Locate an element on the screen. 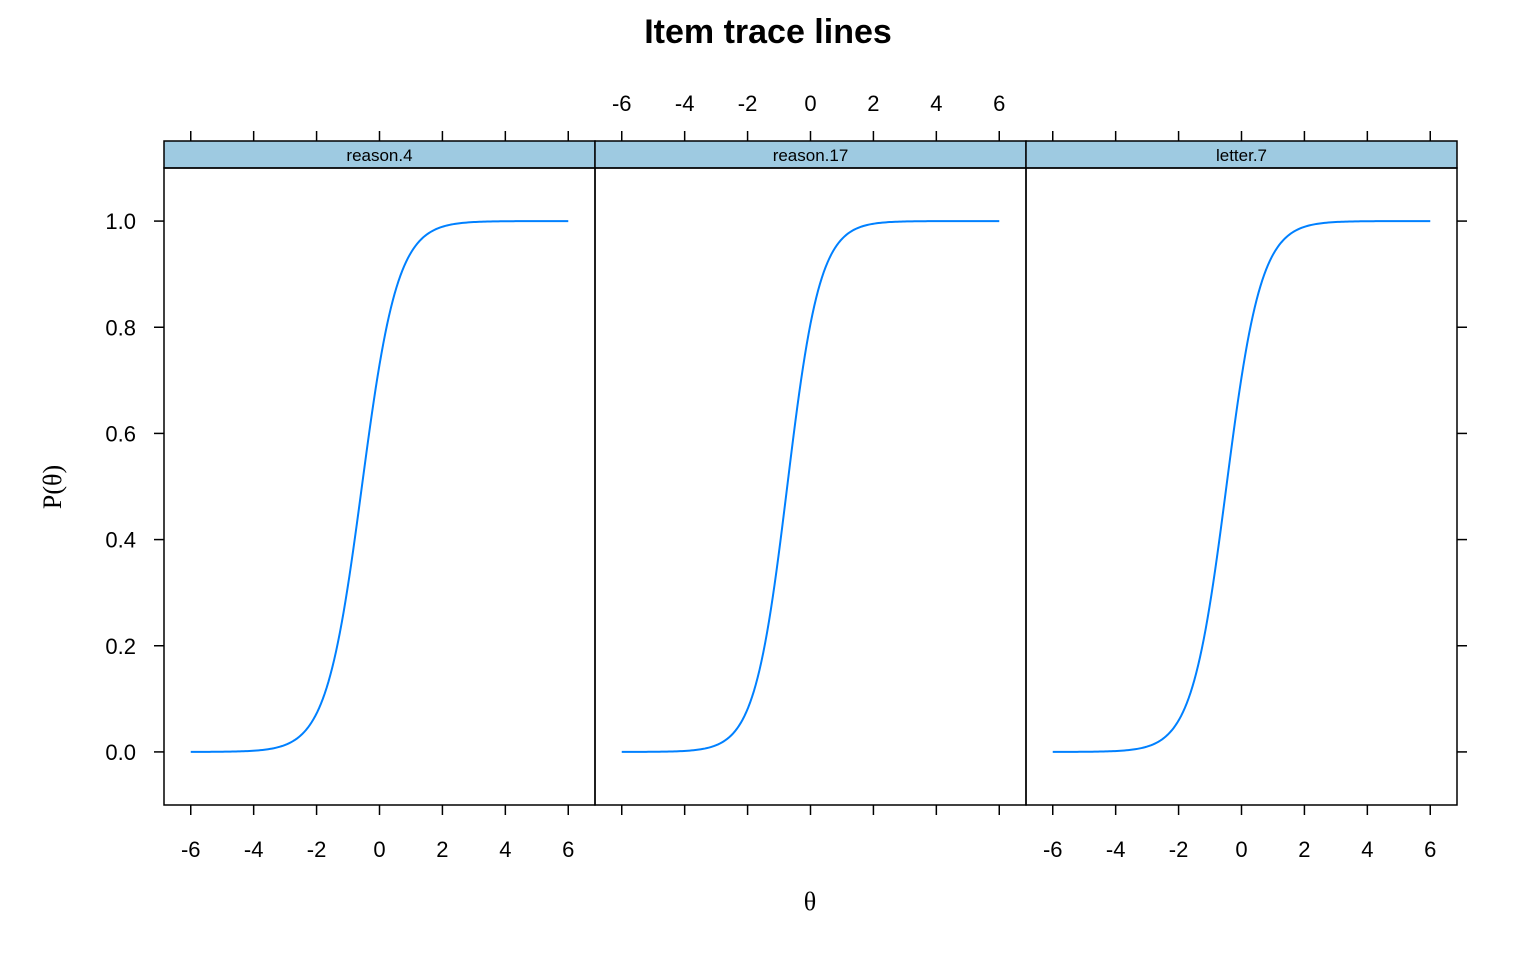 The width and height of the screenshot is (1536, 965). trace-line-reason.4 is located at coordinates (379, 486).